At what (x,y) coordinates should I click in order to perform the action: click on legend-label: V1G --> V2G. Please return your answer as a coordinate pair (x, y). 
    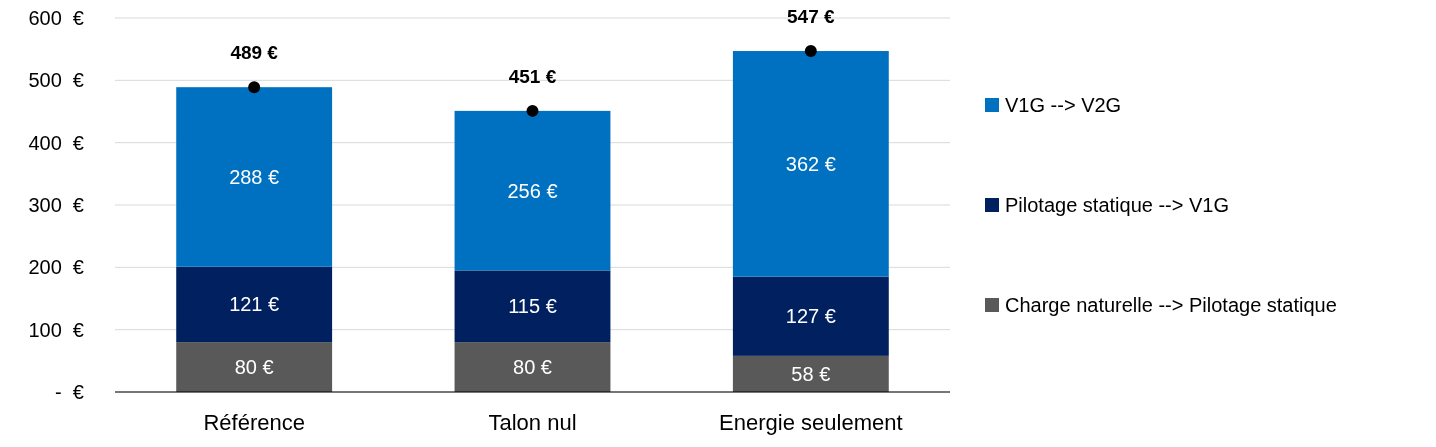
    Looking at the image, I should click on (1063, 105).